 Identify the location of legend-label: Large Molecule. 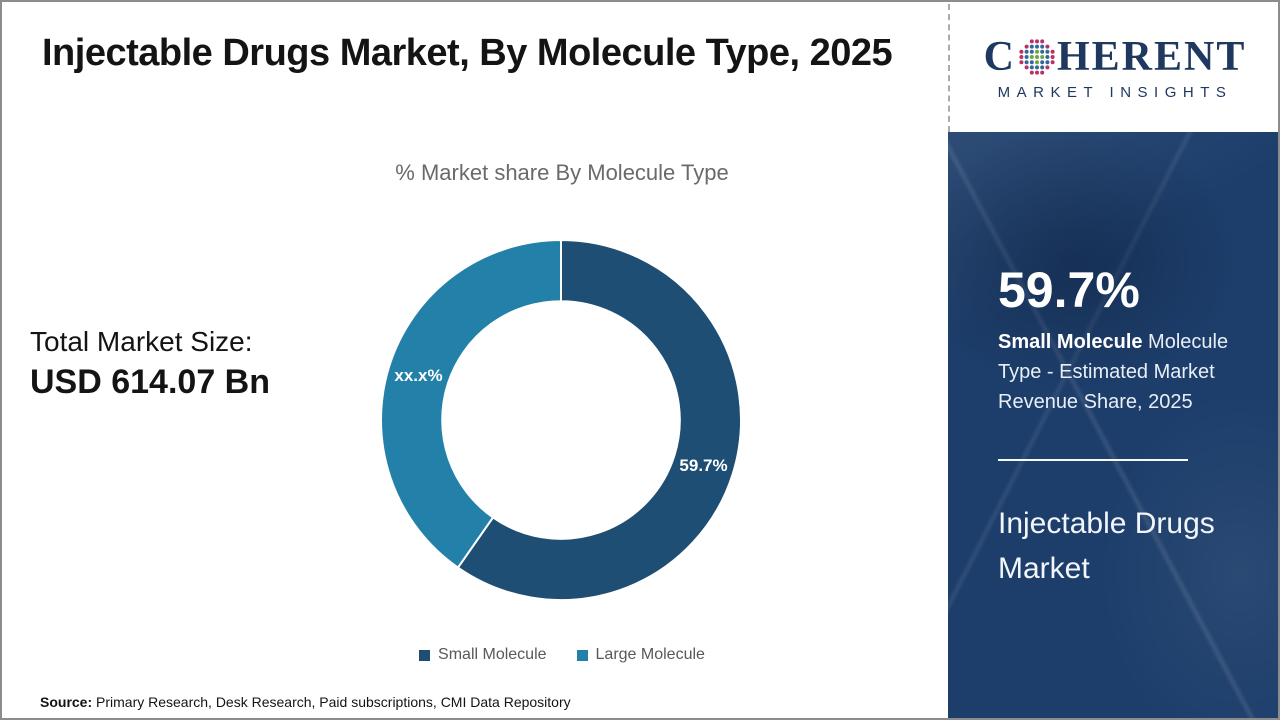
(650, 654).